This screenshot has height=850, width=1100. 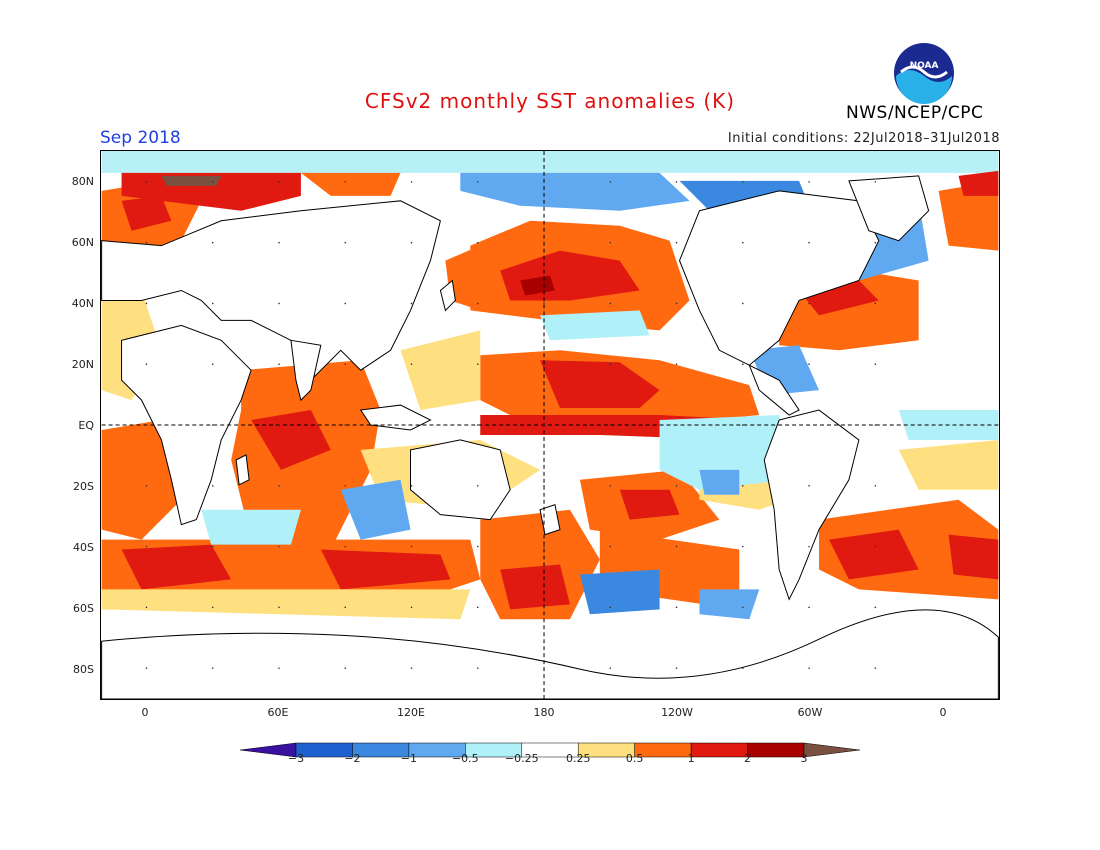 I want to click on japan, so click(x=447, y=295).